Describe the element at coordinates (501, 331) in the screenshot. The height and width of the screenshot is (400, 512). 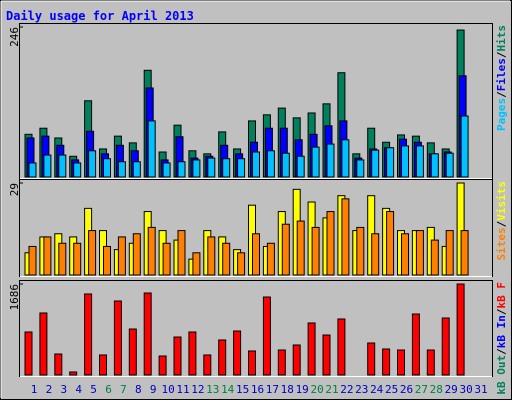
I see `legend-entry: kB In` at that location.